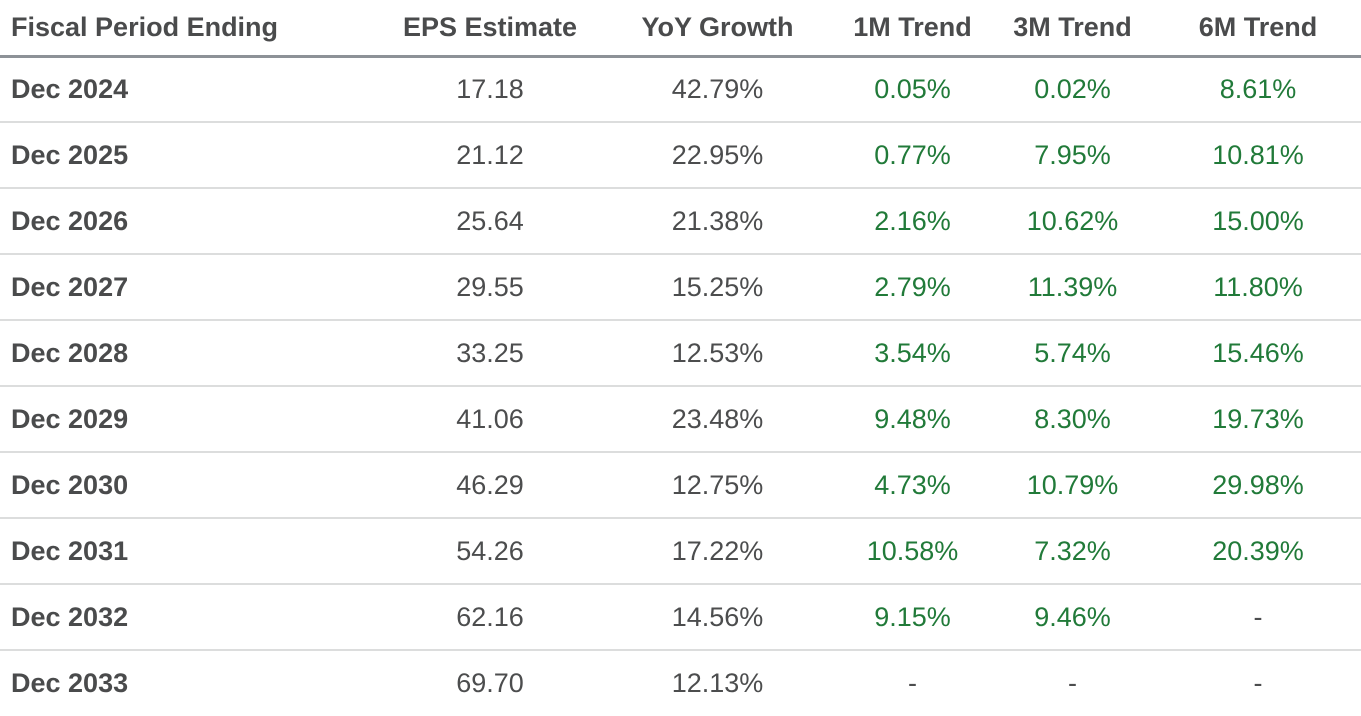 The width and height of the screenshot is (1361, 716). What do you see at coordinates (490, 89) in the screenshot?
I see `eps-estimate-cell: 17.18` at bounding box center [490, 89].